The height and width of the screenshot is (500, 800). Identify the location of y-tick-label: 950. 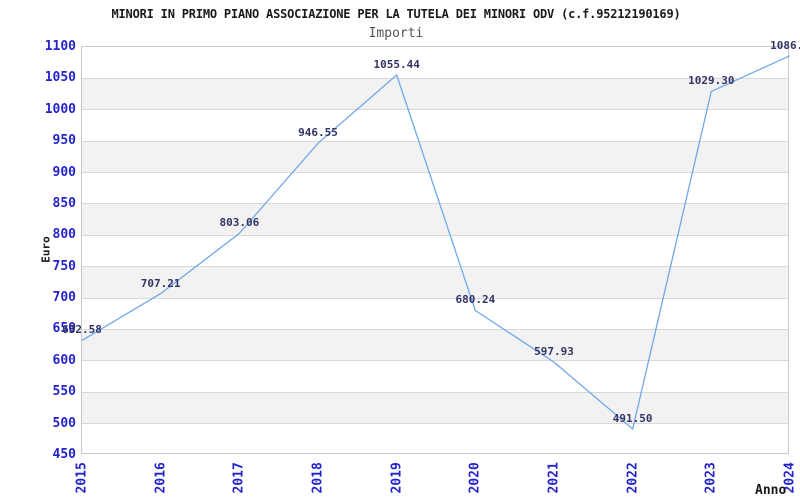
(64, 141).